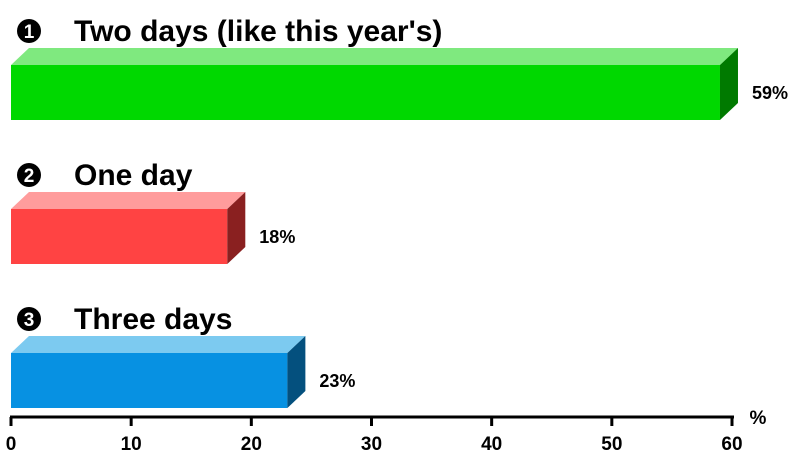 Image resolution: width=797 pixels, height=458 pixels. What do you see at coordinates (611, 444) in the screenshot?
I see `x-tick-label-50: 50` at bounding box center [611, 444].